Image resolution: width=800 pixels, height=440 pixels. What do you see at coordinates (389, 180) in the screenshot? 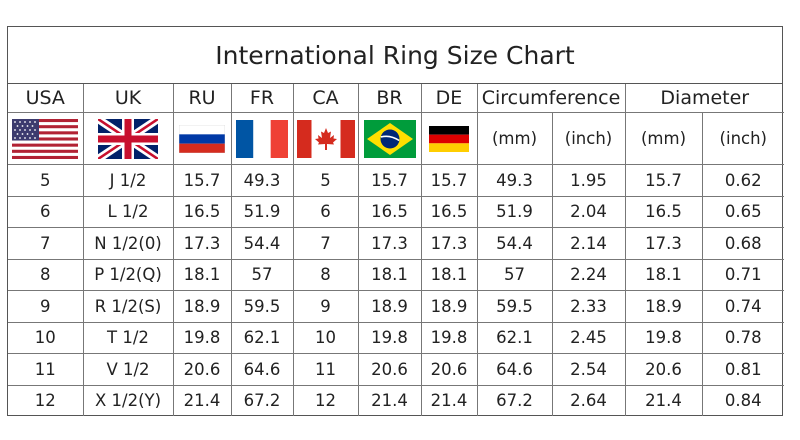
I see `br-size-cell: 15.7` at bounding box center [389, 180].